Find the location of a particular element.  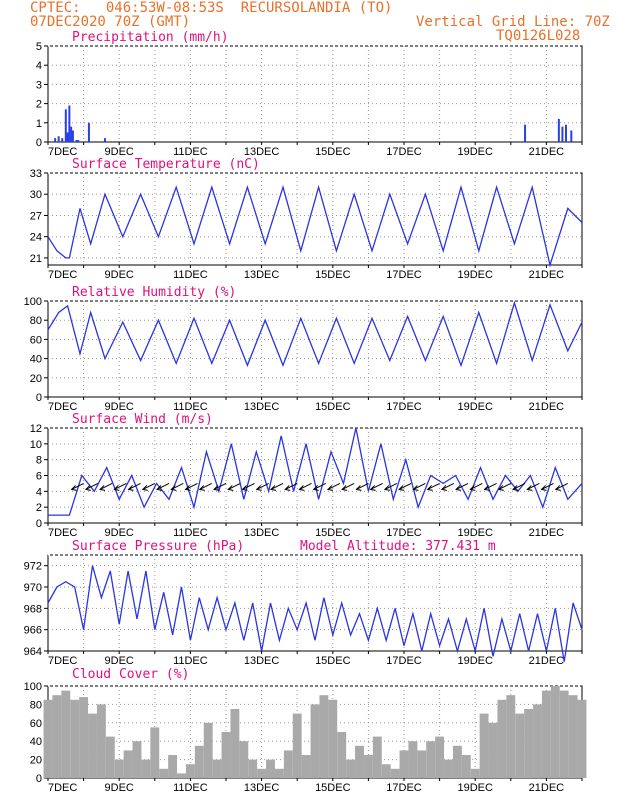

panel-title: Surface Wind (m/s) is located at coordinates (142, 419).